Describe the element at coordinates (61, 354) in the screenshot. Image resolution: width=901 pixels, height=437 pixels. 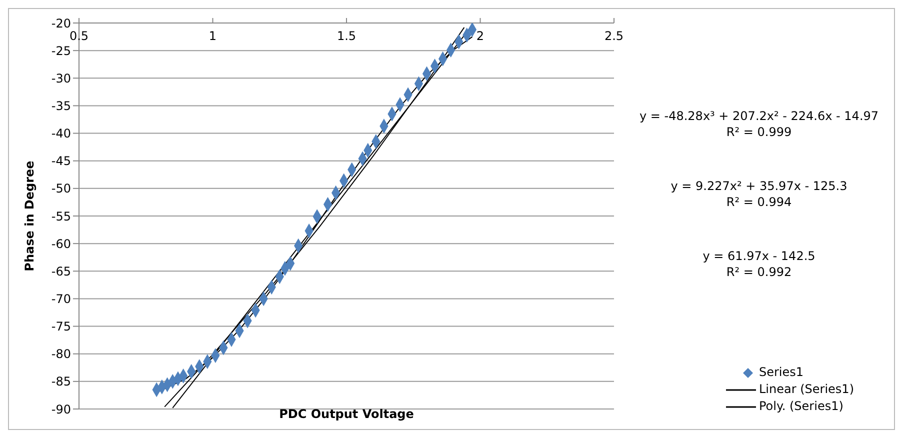
I see `y-tick-label: -80` at that location.